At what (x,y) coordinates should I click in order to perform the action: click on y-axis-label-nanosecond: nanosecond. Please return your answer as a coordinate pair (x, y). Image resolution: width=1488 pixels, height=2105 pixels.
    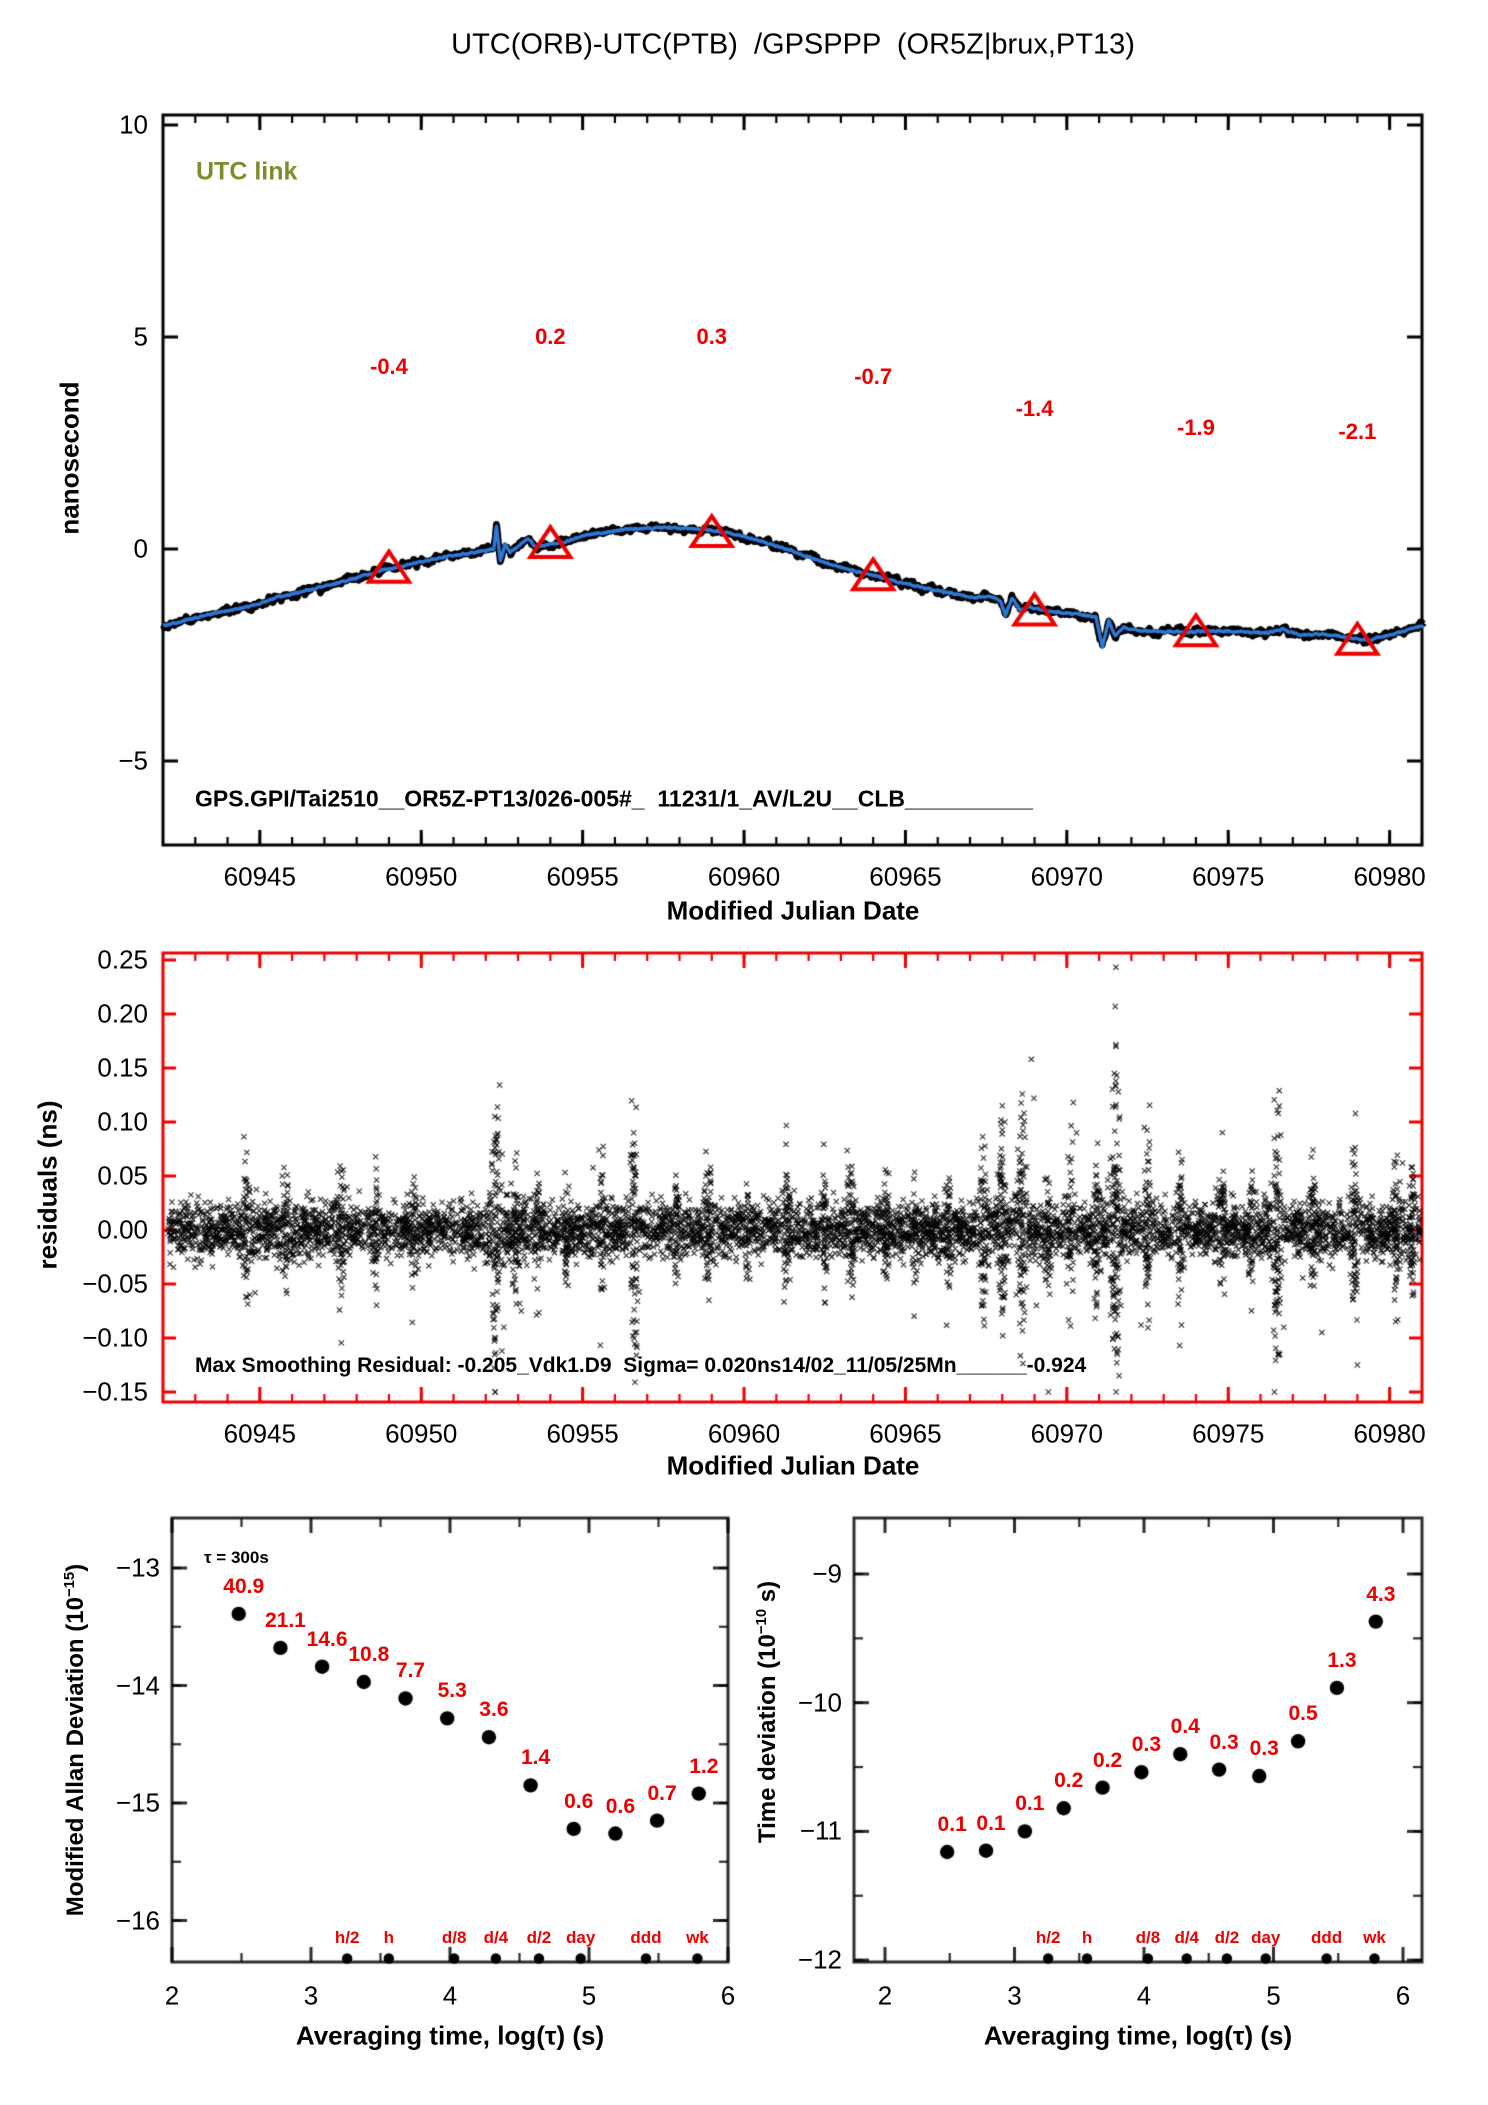
    Looking at the image, I should click on (69, 458).